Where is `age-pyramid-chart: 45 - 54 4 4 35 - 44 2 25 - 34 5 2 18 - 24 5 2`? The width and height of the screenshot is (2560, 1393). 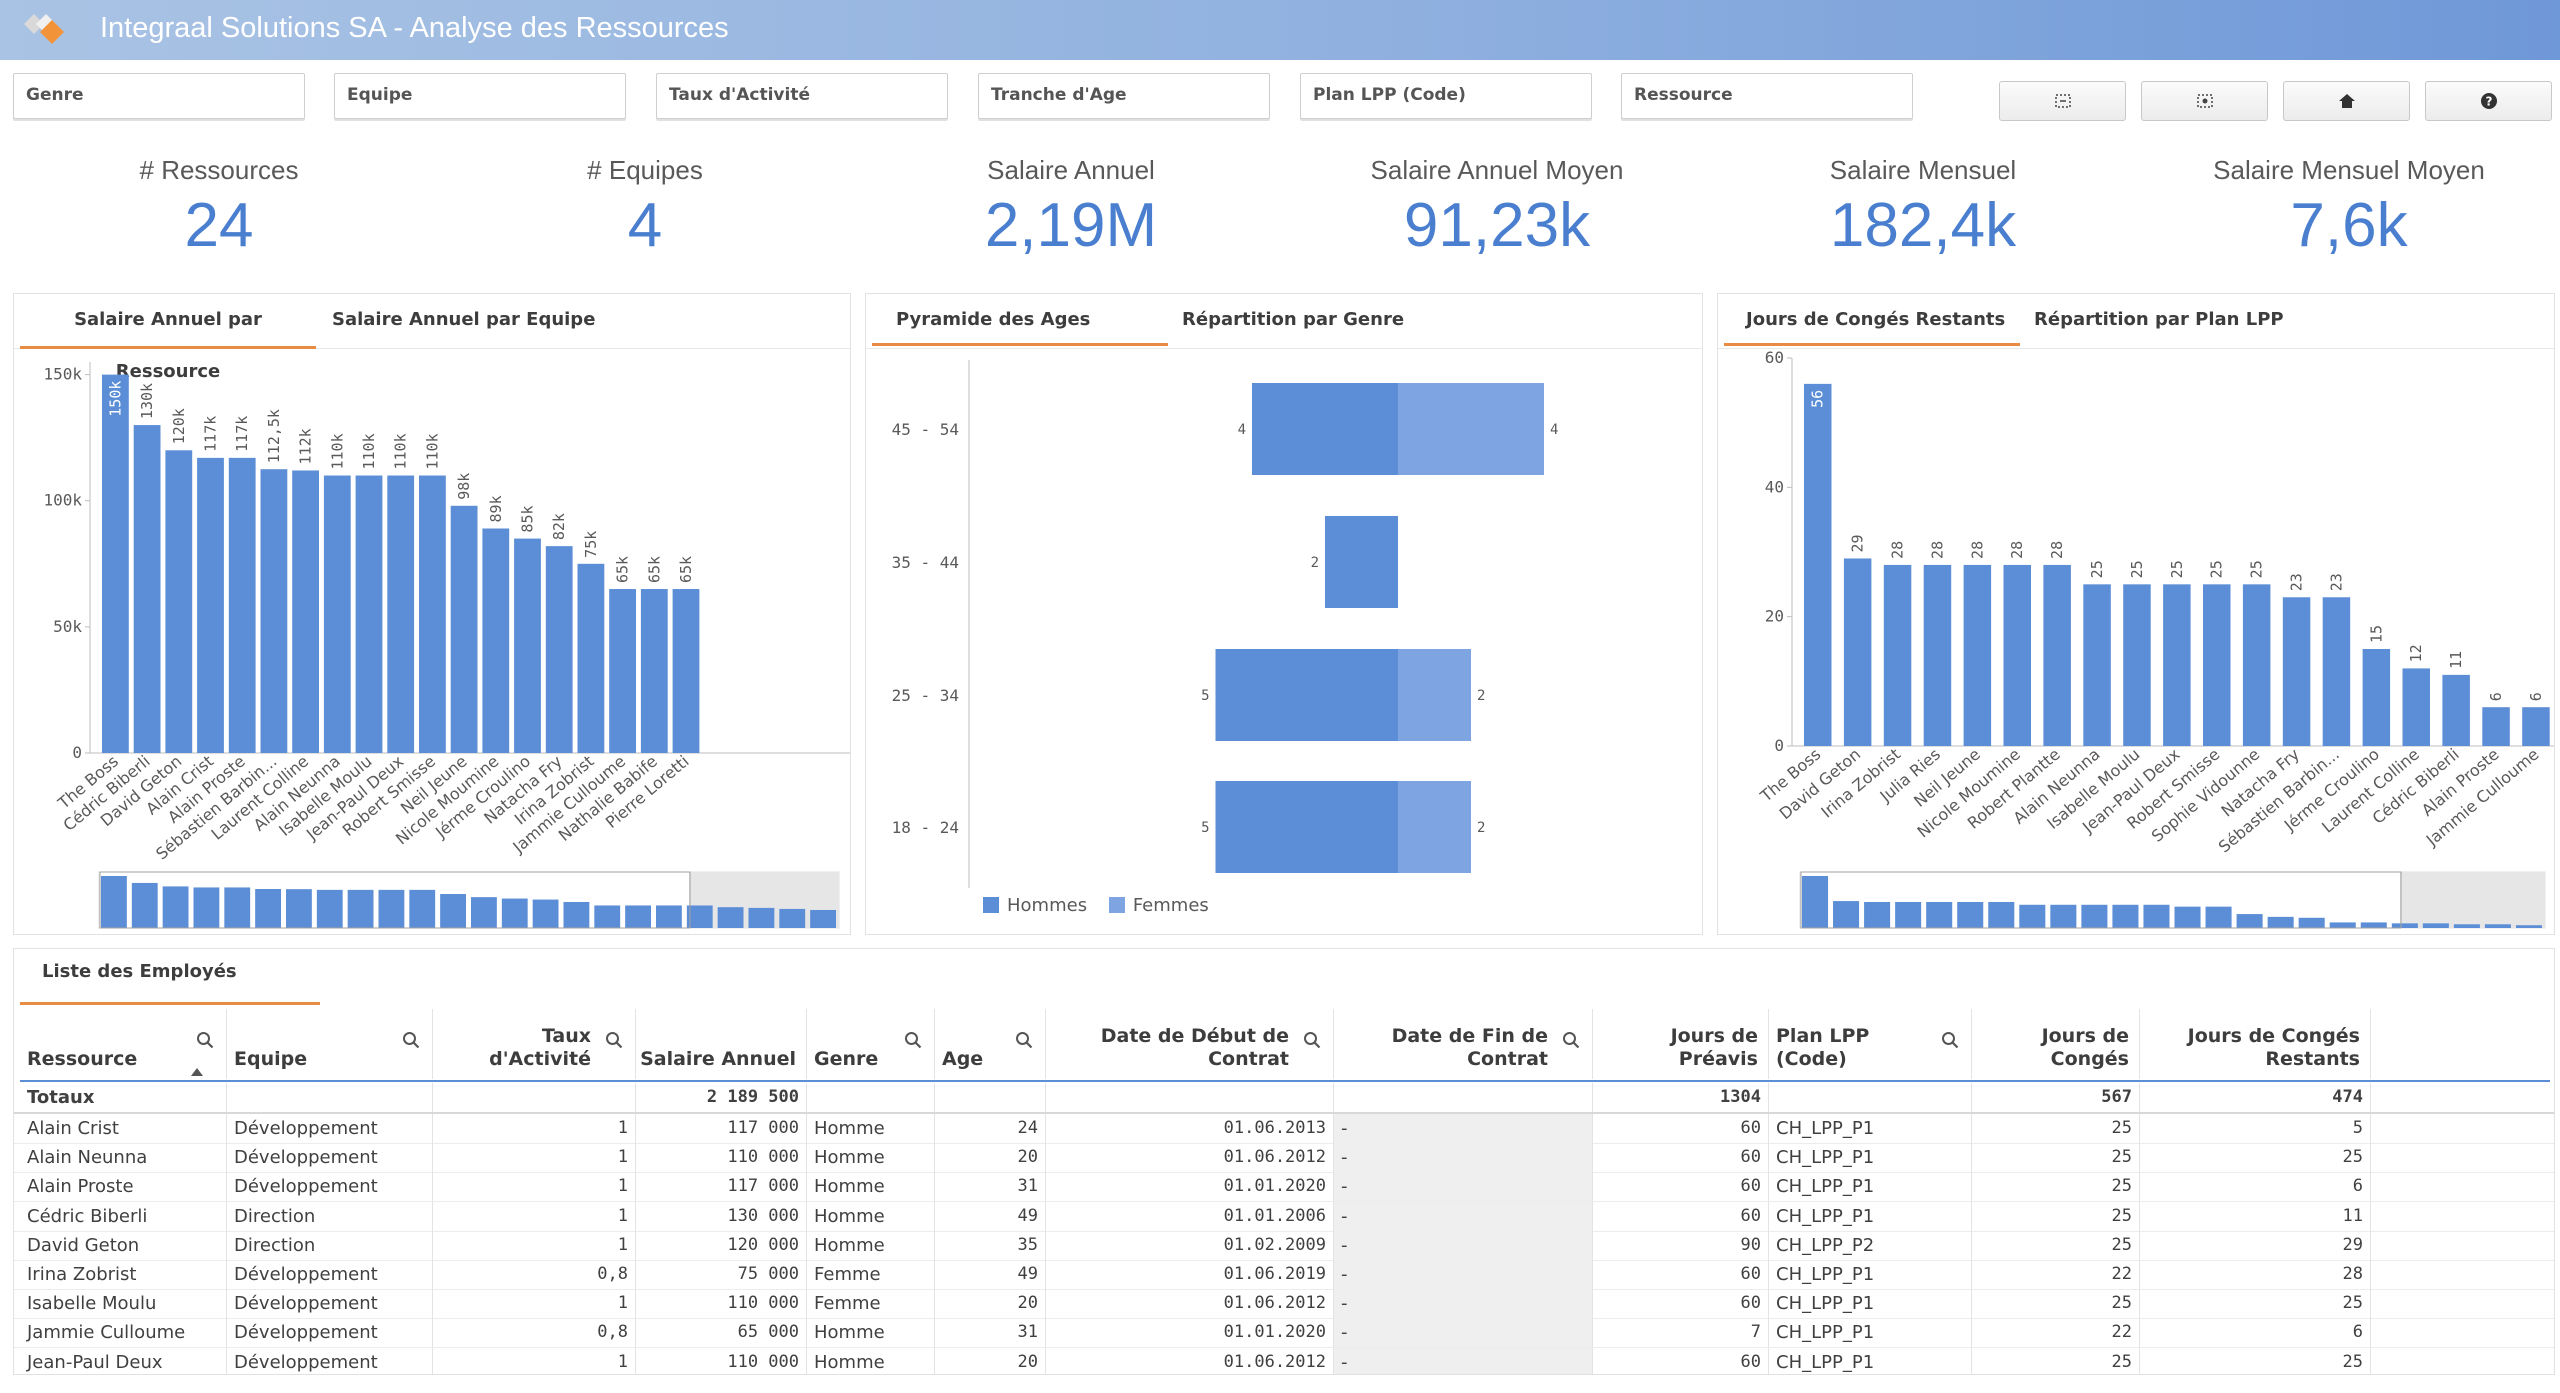
age-pyramid-chart: 45 - 54 4 4 35 - 44 2 25 - 34 5 2 18 - 24 5 2 is located at coordinates (1284, 641).